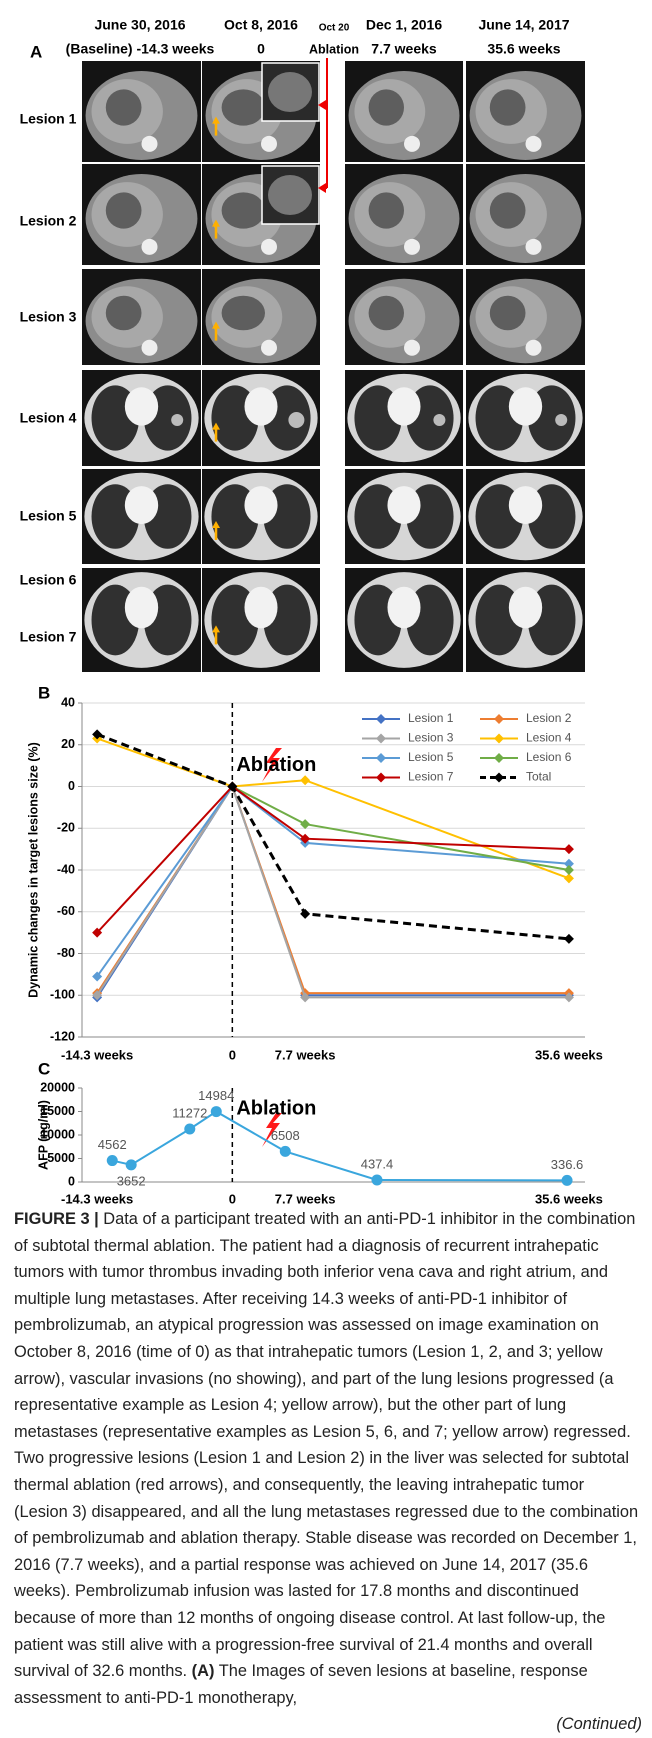 The height and width of the screenshot is (1738, 652). What do you see at coordinates (48, 516) in the screenshot?
I see `row-label: Lesion 5` at bounding box center [48, 516].